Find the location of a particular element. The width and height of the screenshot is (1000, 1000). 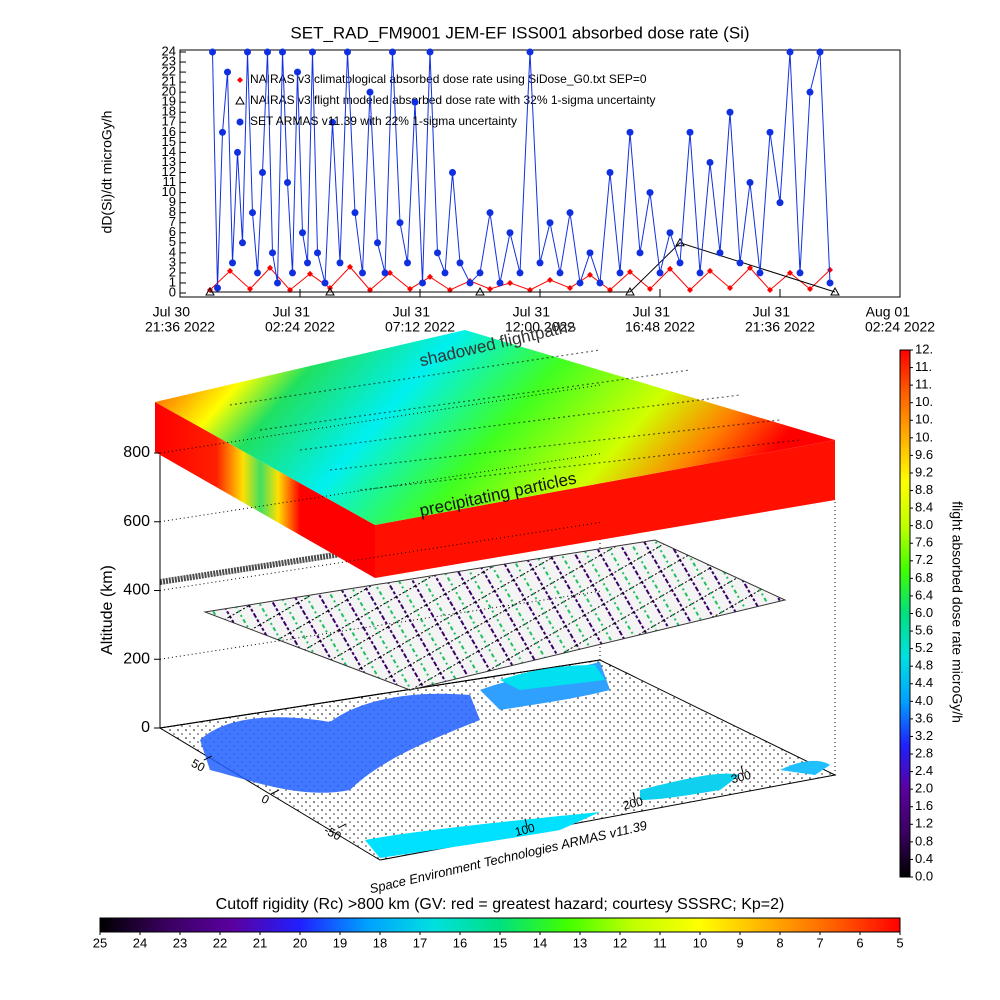

x-tick-label: 100 is located at coordinates (524, 830).